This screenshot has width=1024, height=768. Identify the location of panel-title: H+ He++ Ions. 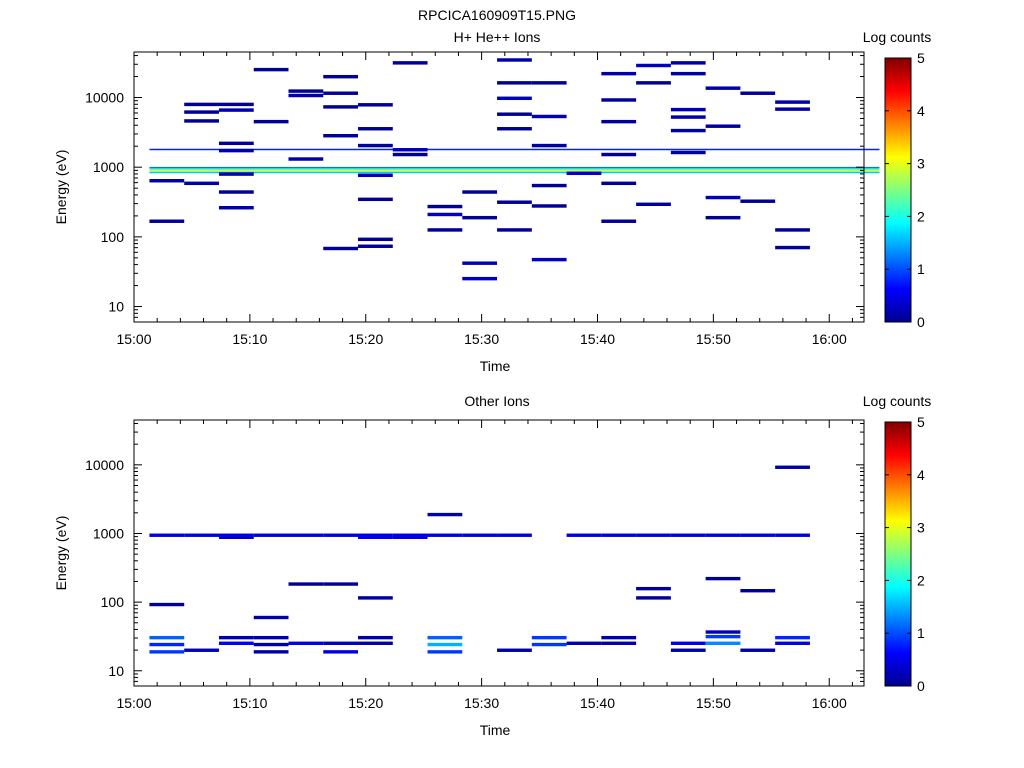
(497, 37).